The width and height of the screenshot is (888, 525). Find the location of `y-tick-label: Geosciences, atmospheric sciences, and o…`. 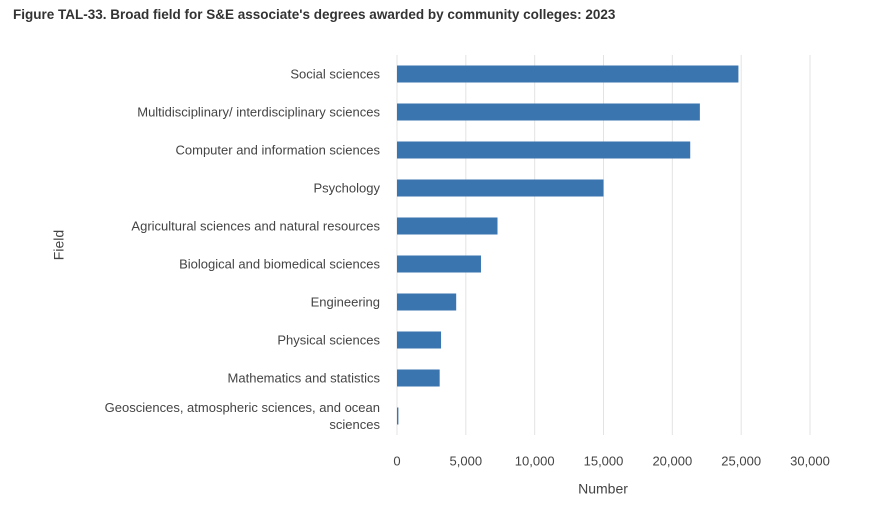

y-tick-label: Geosciences, atmospheric sciences, and o… is located at coordinates (242, 416).